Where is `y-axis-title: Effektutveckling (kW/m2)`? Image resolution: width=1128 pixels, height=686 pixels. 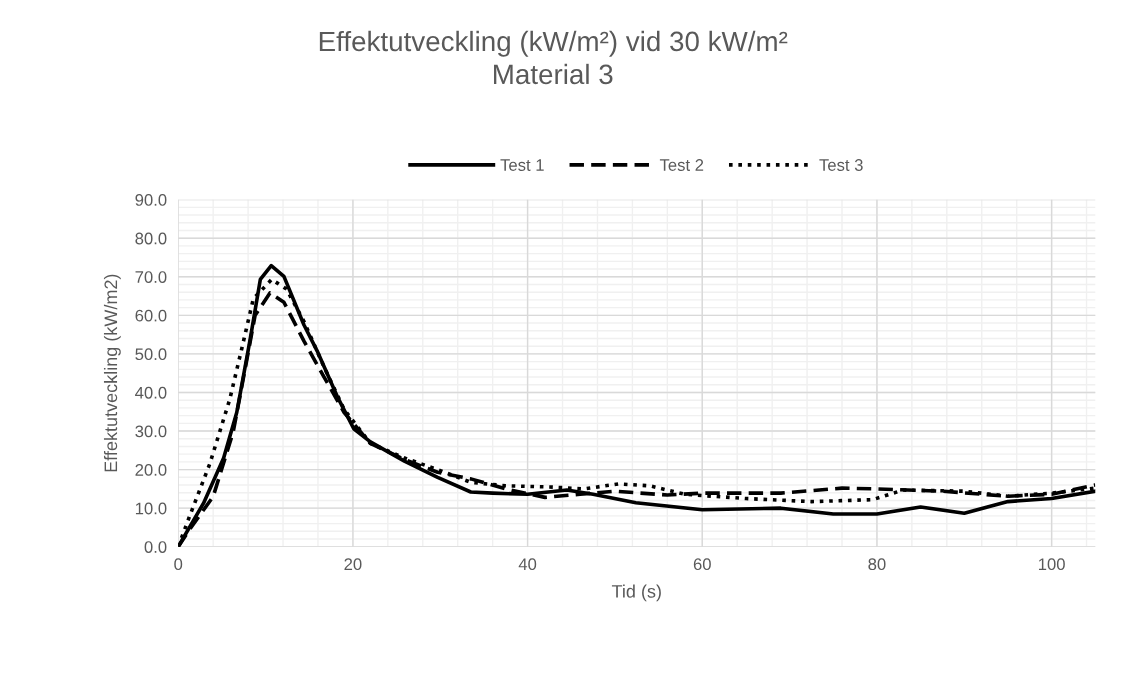 y-axis-title: Effektutveckling (kW/m2) is located at coordinates (112, 373).